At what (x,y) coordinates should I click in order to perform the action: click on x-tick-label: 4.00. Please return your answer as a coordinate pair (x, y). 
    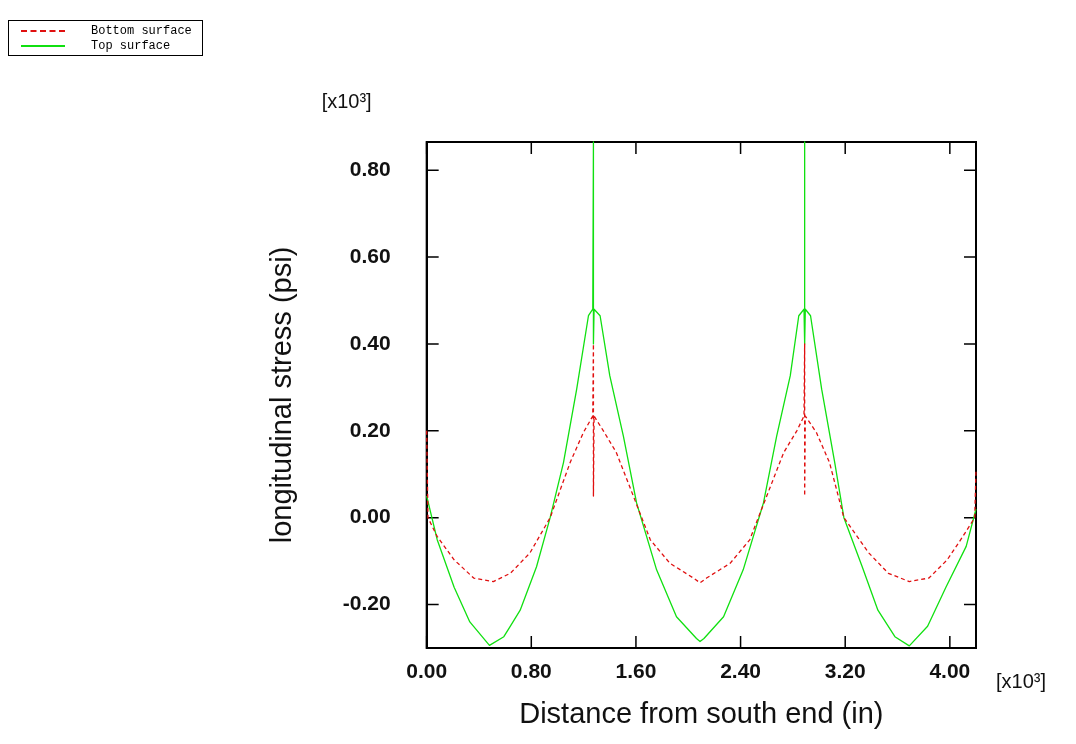
    Looking at the image, I should click on (950, 671).